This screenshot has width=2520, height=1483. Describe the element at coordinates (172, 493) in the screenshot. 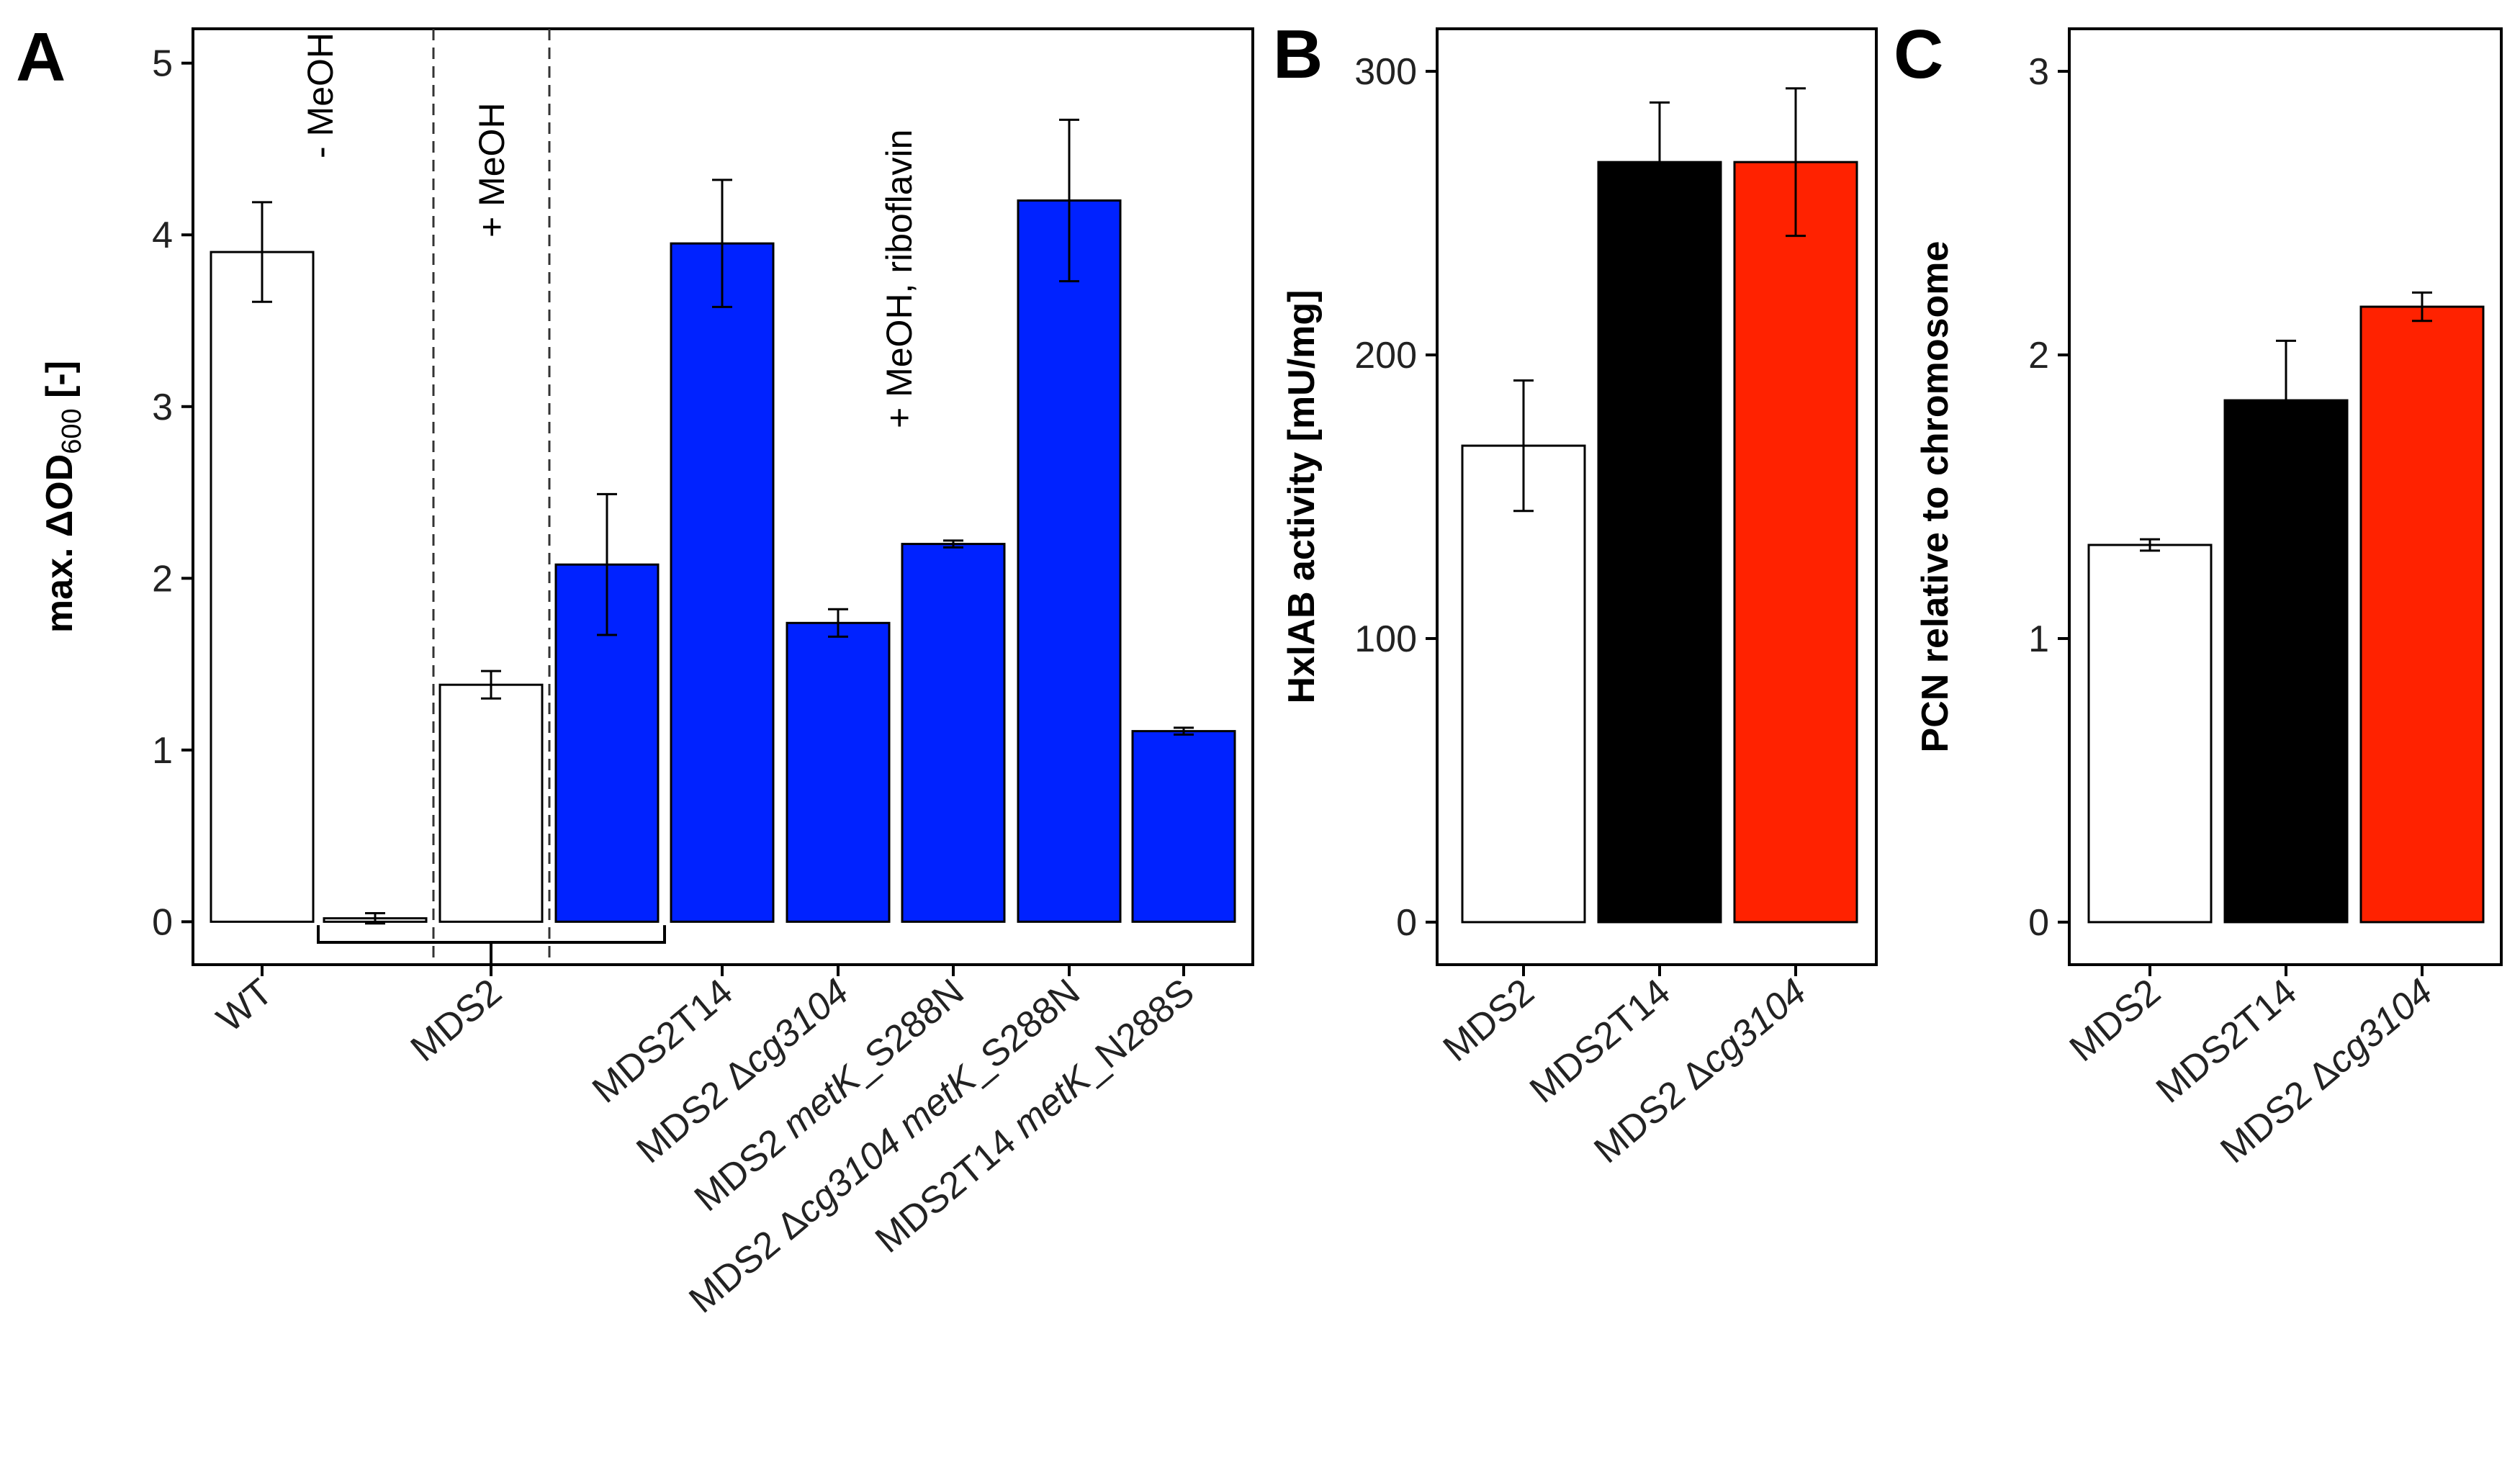

I see `panel-a-y-axis: 0 1 2 3 4 5` at that location.